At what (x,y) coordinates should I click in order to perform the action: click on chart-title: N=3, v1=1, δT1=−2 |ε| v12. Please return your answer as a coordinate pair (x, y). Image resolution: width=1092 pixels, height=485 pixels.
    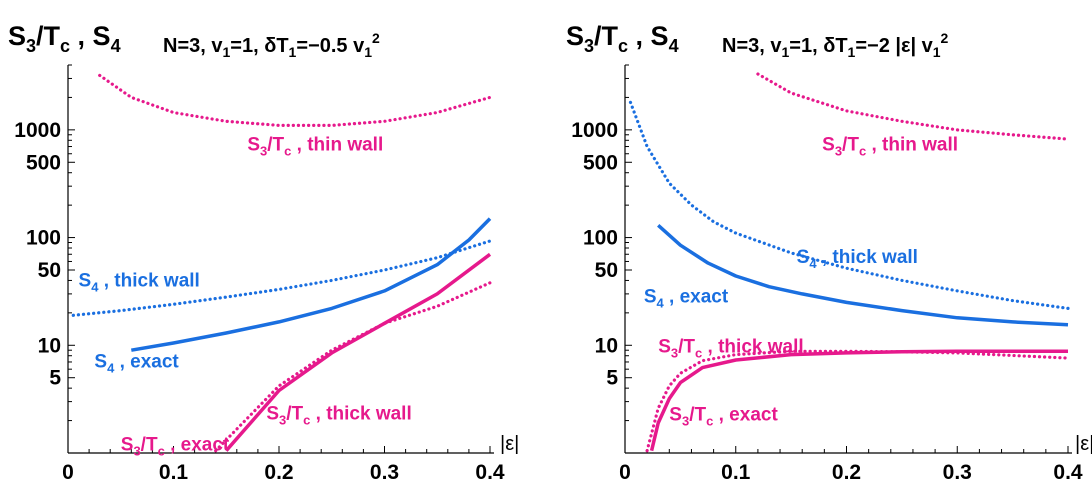
    Looking at the image, I should click on (835, 45).